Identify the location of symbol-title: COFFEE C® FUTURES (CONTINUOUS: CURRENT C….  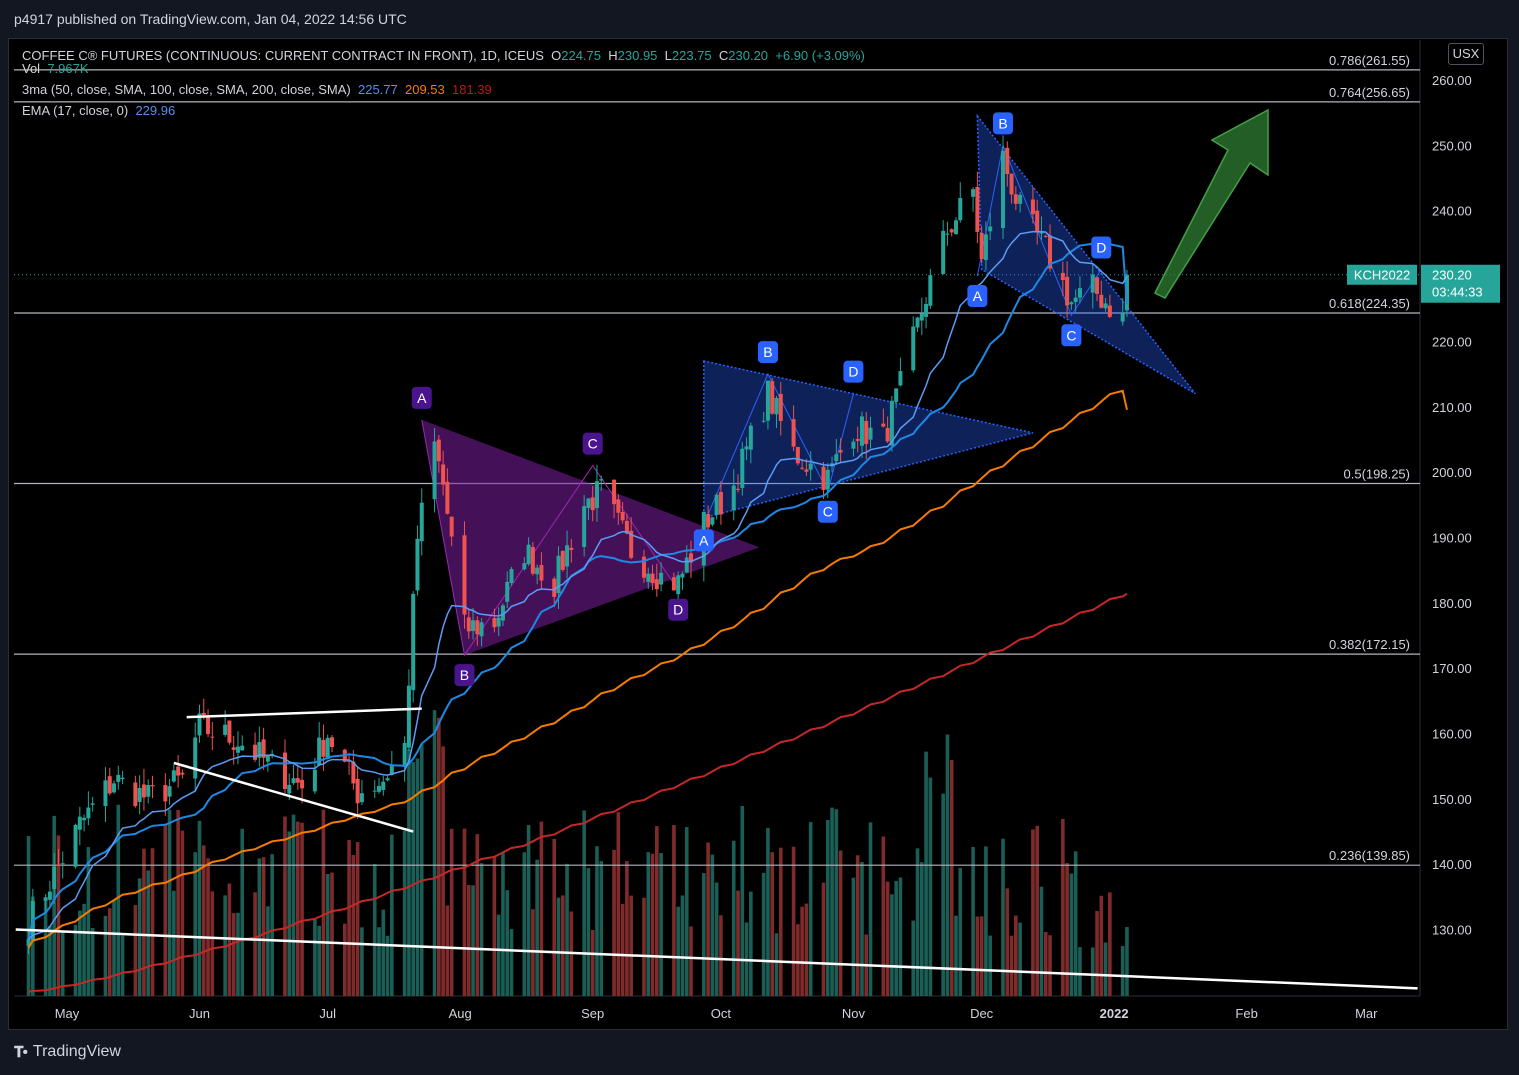
(283, 55).